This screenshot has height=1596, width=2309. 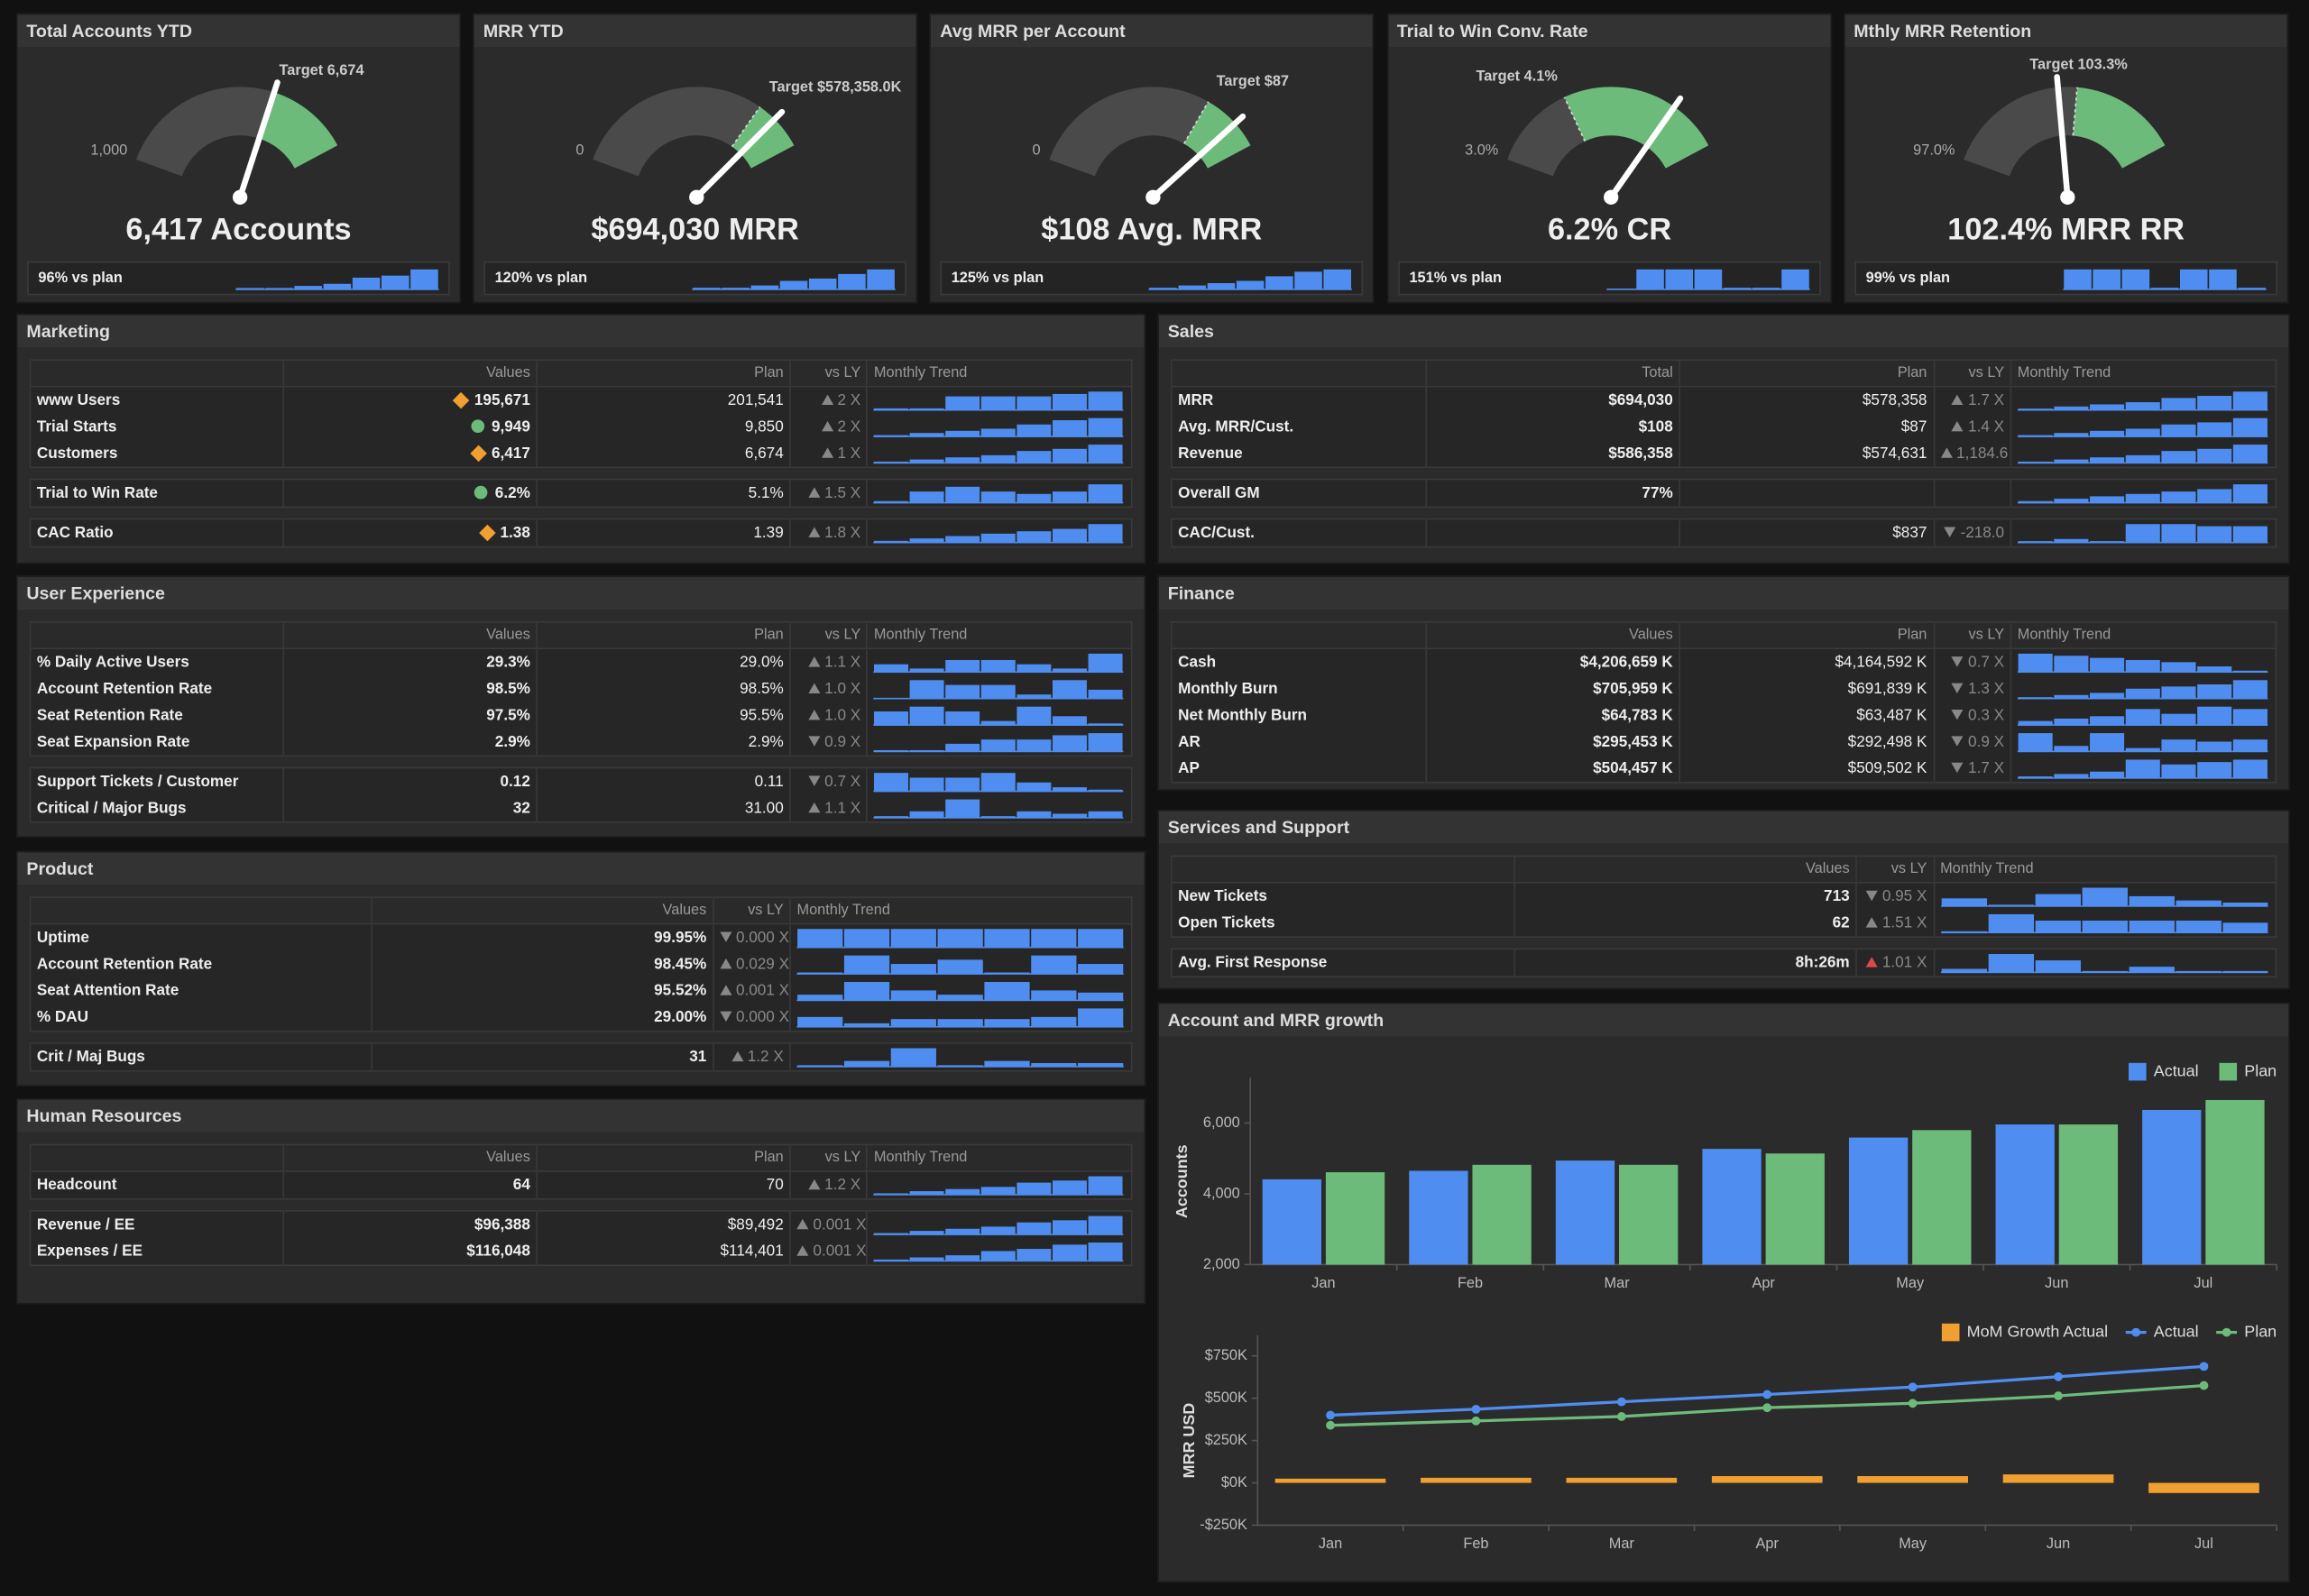 What do you see at coordinates (751, 937) in the screenshot?
I see `vs-ly-cell: 0.000 X` at bounding box center [751, 937].